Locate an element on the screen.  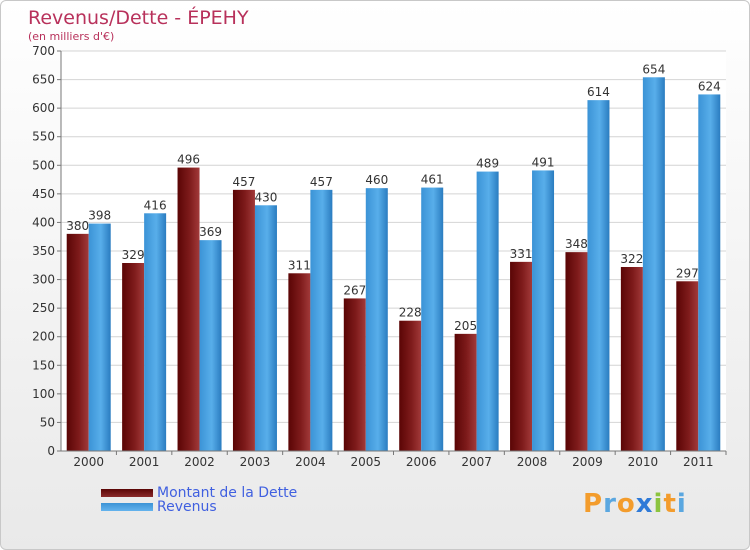
logo-letter: o is located at coordinates (626, 504).